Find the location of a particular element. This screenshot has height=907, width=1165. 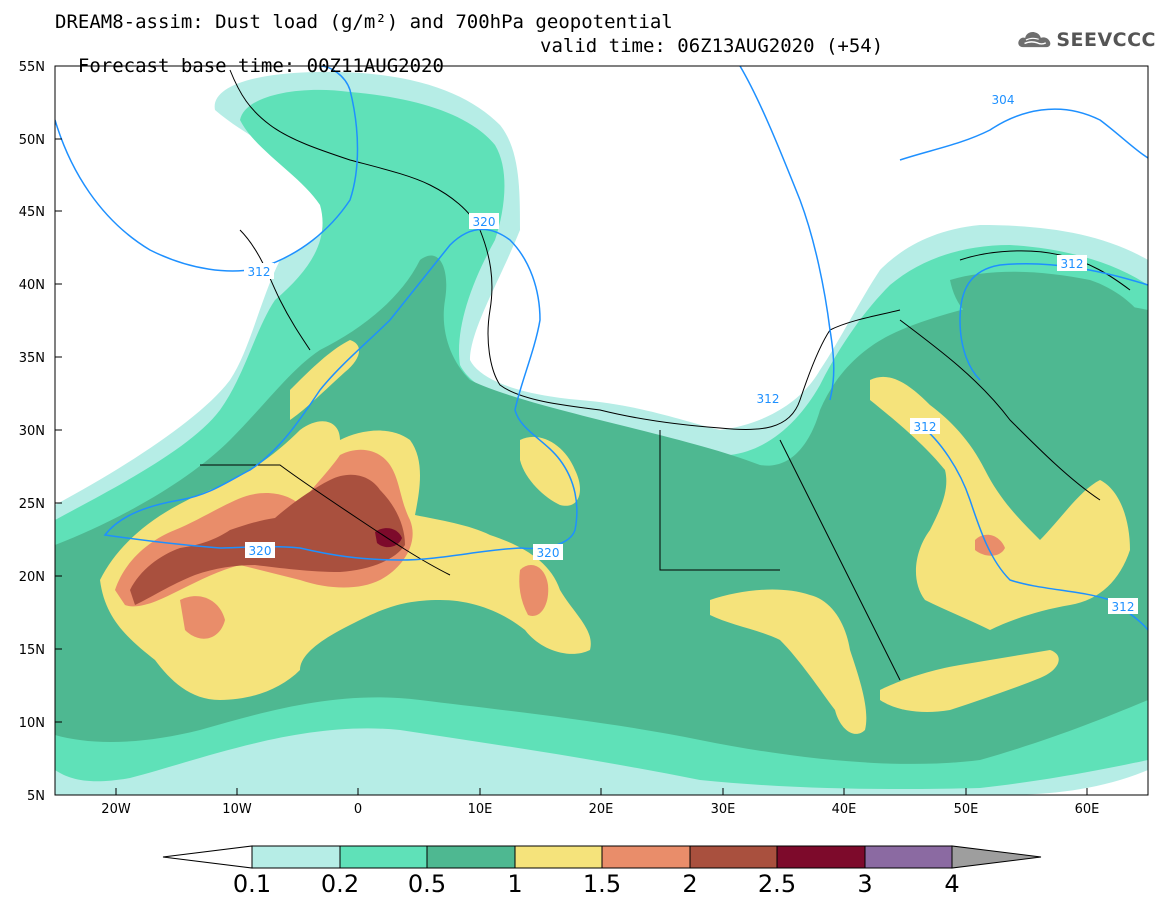

contour-label-312-caspian: 312 is located at coordinates (1072, 263).